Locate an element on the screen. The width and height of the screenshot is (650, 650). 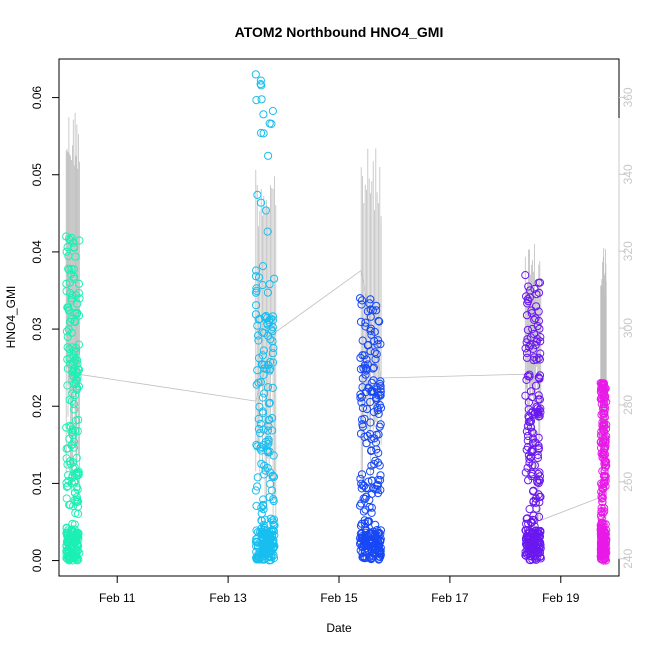
x-tick-label: Feb 13 is located at coordinates (228, 598).